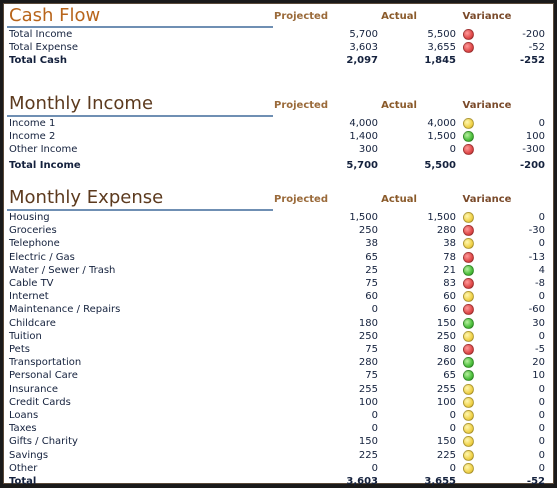 The height and width of the screenshot is (488, 557). What do you see at coordinates (446, 231) in the screenshot?
I see `actual-value: 280` at bounding box center [446, 231].